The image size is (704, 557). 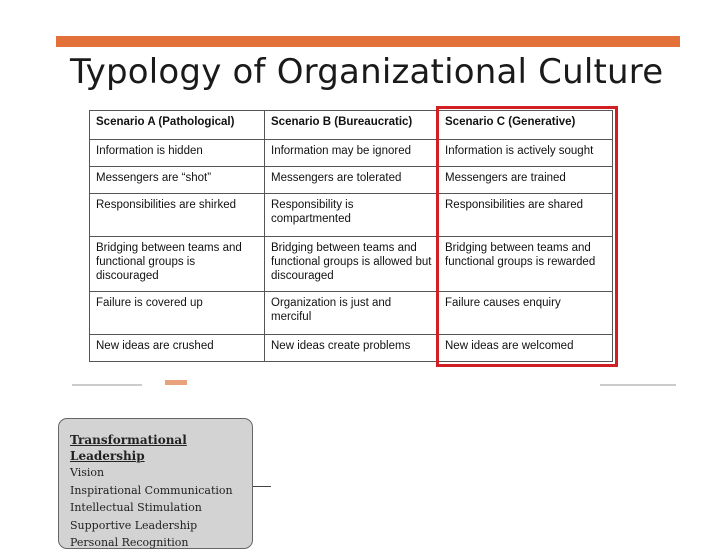 I want to click on note-title: Transformational Leadership, so click(x=128, y=448).